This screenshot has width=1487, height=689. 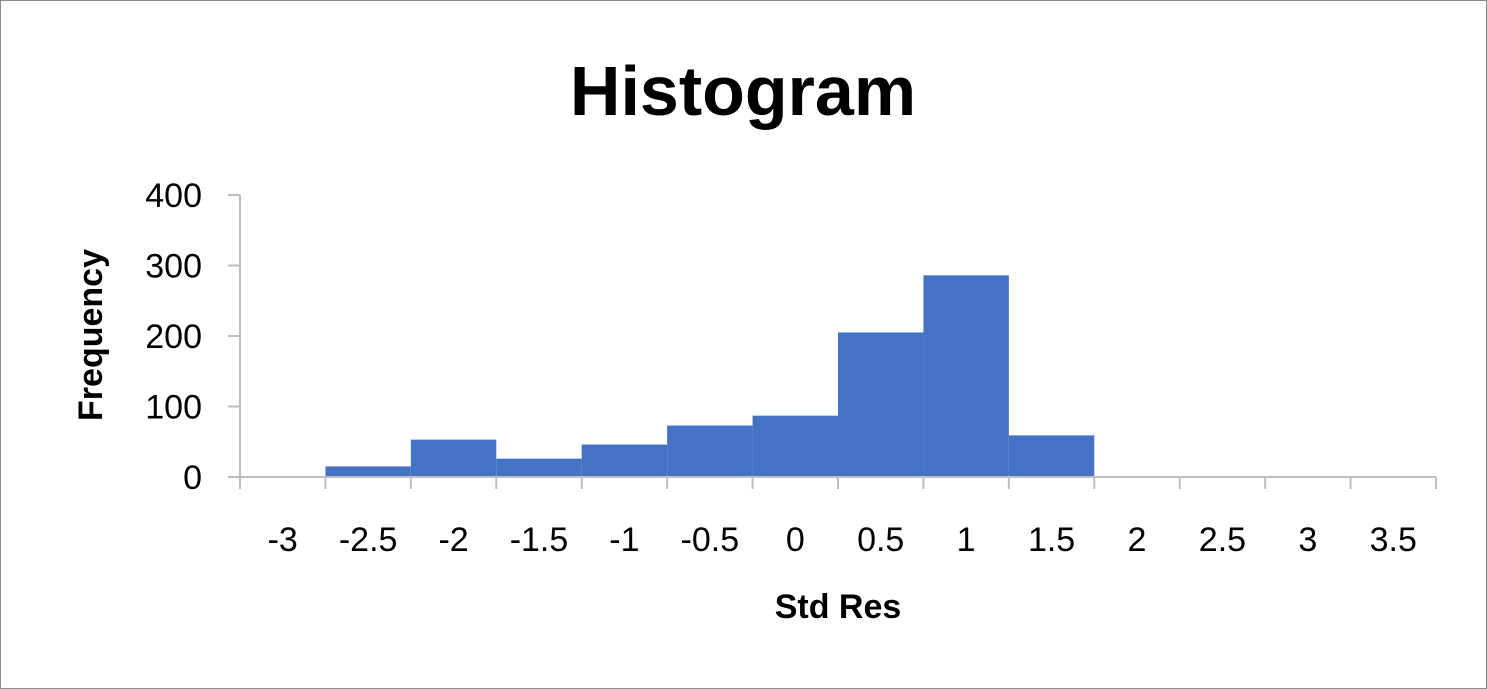 I want to click on x-tick-label: 0, so click(x=795, y=540).